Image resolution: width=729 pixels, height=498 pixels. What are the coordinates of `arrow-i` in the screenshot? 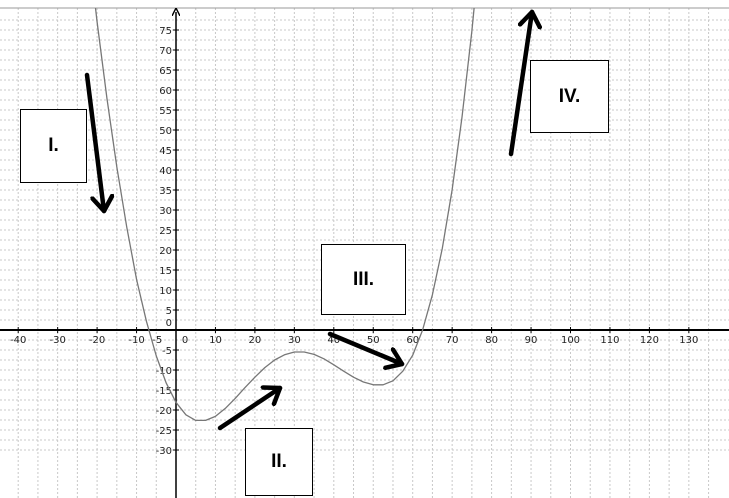 It's located at (94, 143).